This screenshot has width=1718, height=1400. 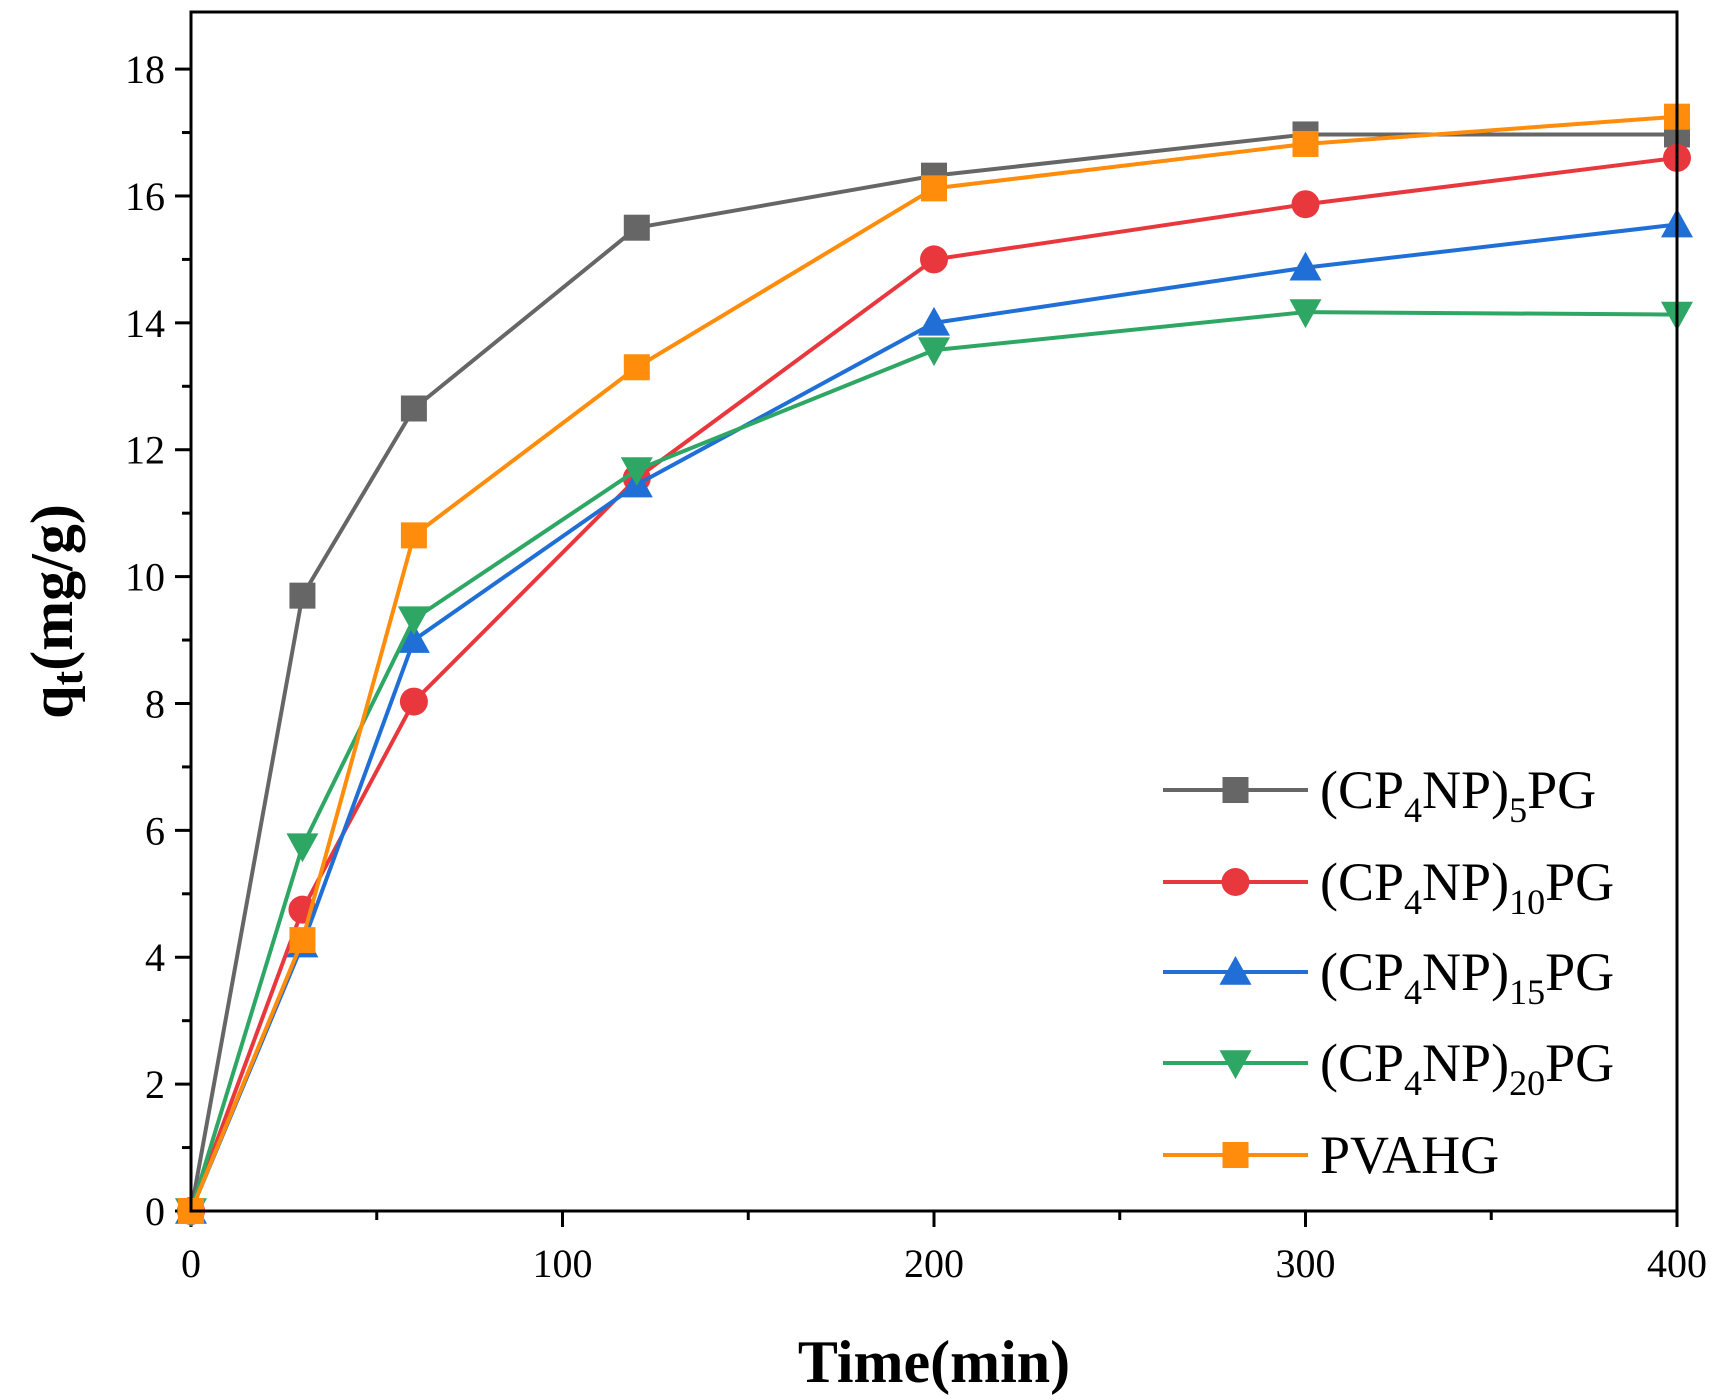 I want to click on legend-item: (CP4NP)20PG, so click(x=1388, y=1068).